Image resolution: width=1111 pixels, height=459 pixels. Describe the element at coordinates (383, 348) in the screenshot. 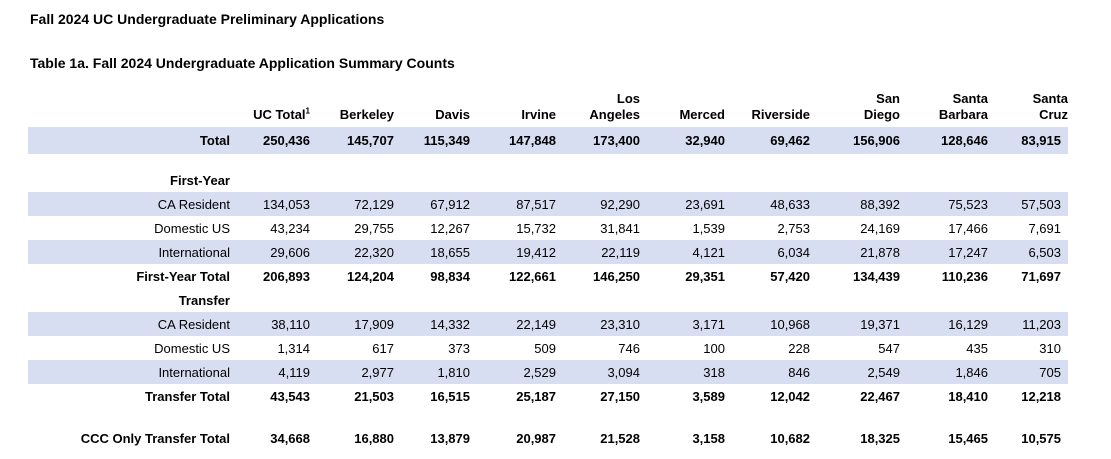

I see `cell-value: 617` at that location.